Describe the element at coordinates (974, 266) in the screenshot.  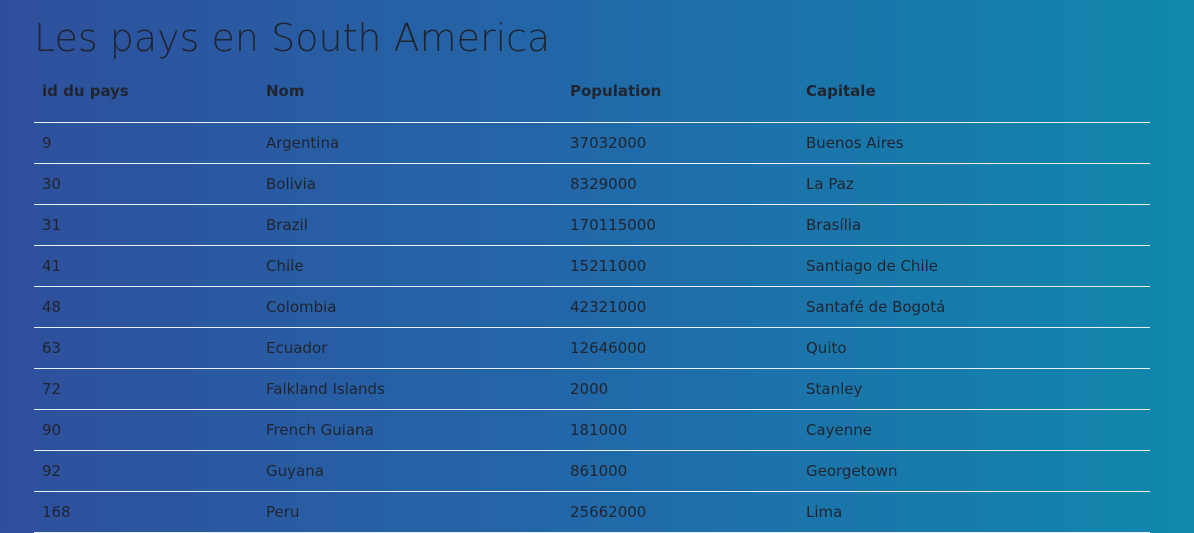
I see `cell-capital: Santiago de Chile` at that location.